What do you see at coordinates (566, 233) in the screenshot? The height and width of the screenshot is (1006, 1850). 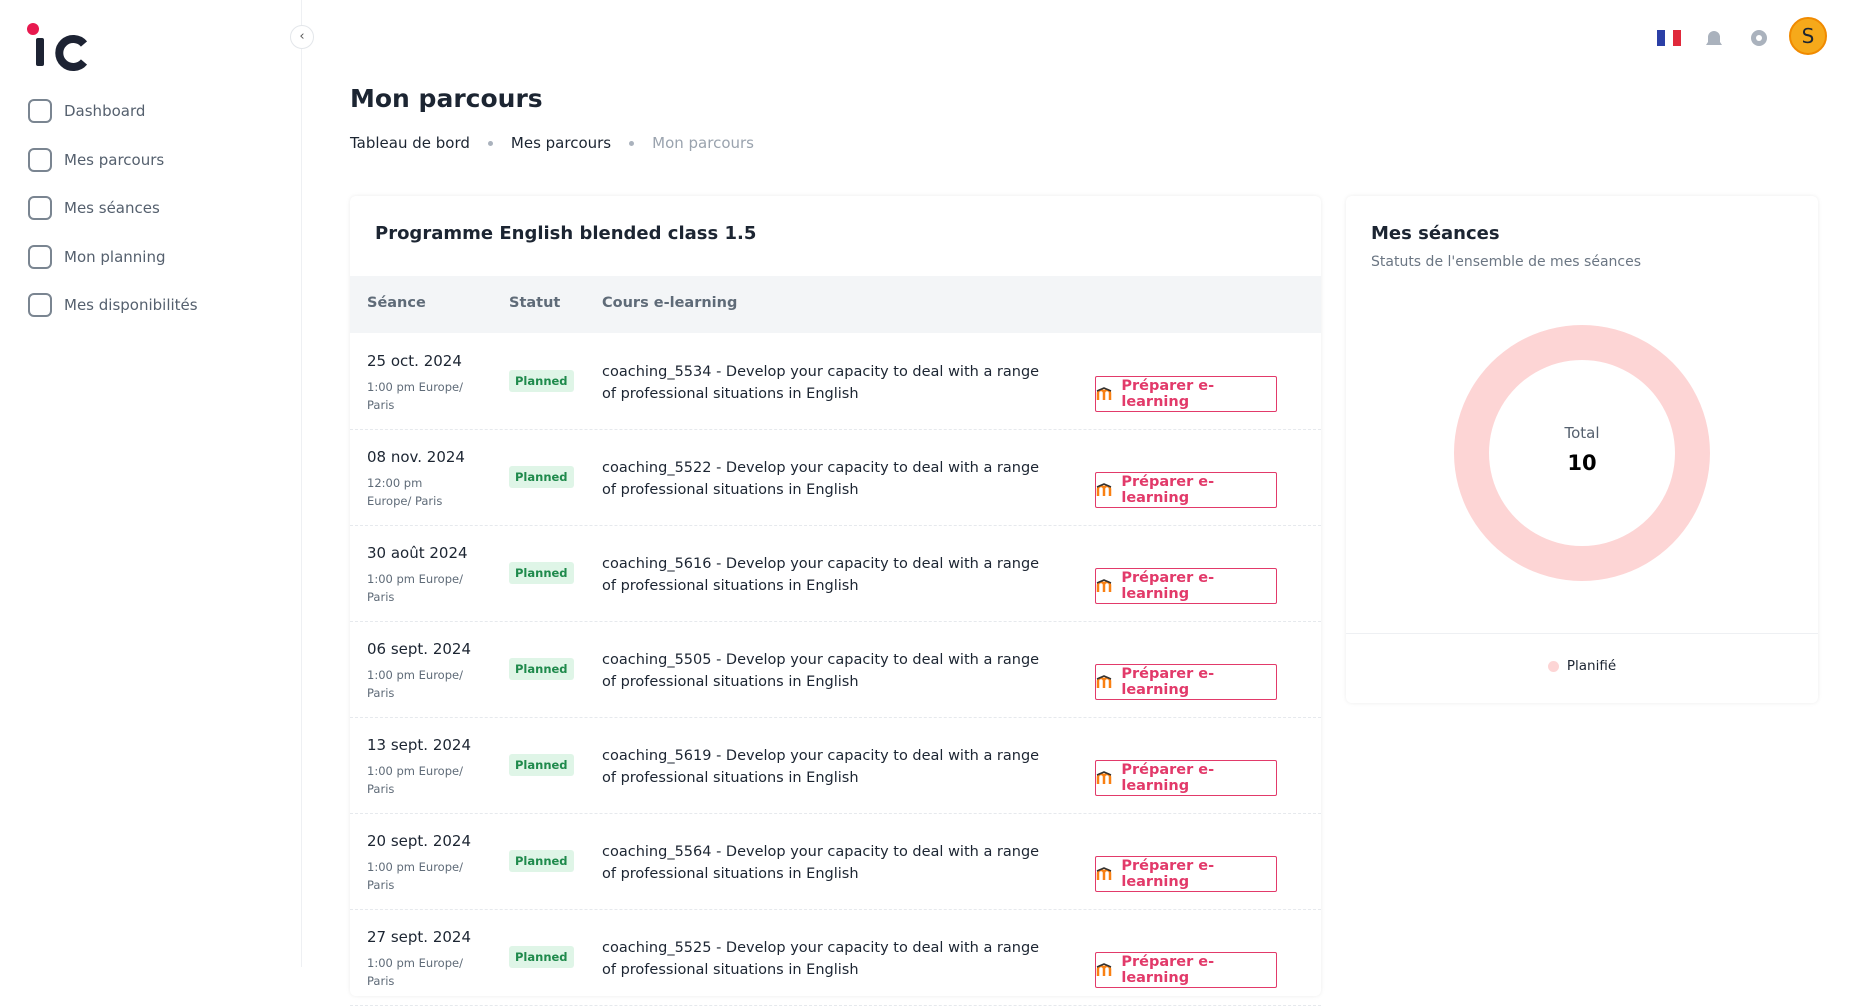 I see `table-title: Programme English blended class 1.5` at bounding box center [566, 233].